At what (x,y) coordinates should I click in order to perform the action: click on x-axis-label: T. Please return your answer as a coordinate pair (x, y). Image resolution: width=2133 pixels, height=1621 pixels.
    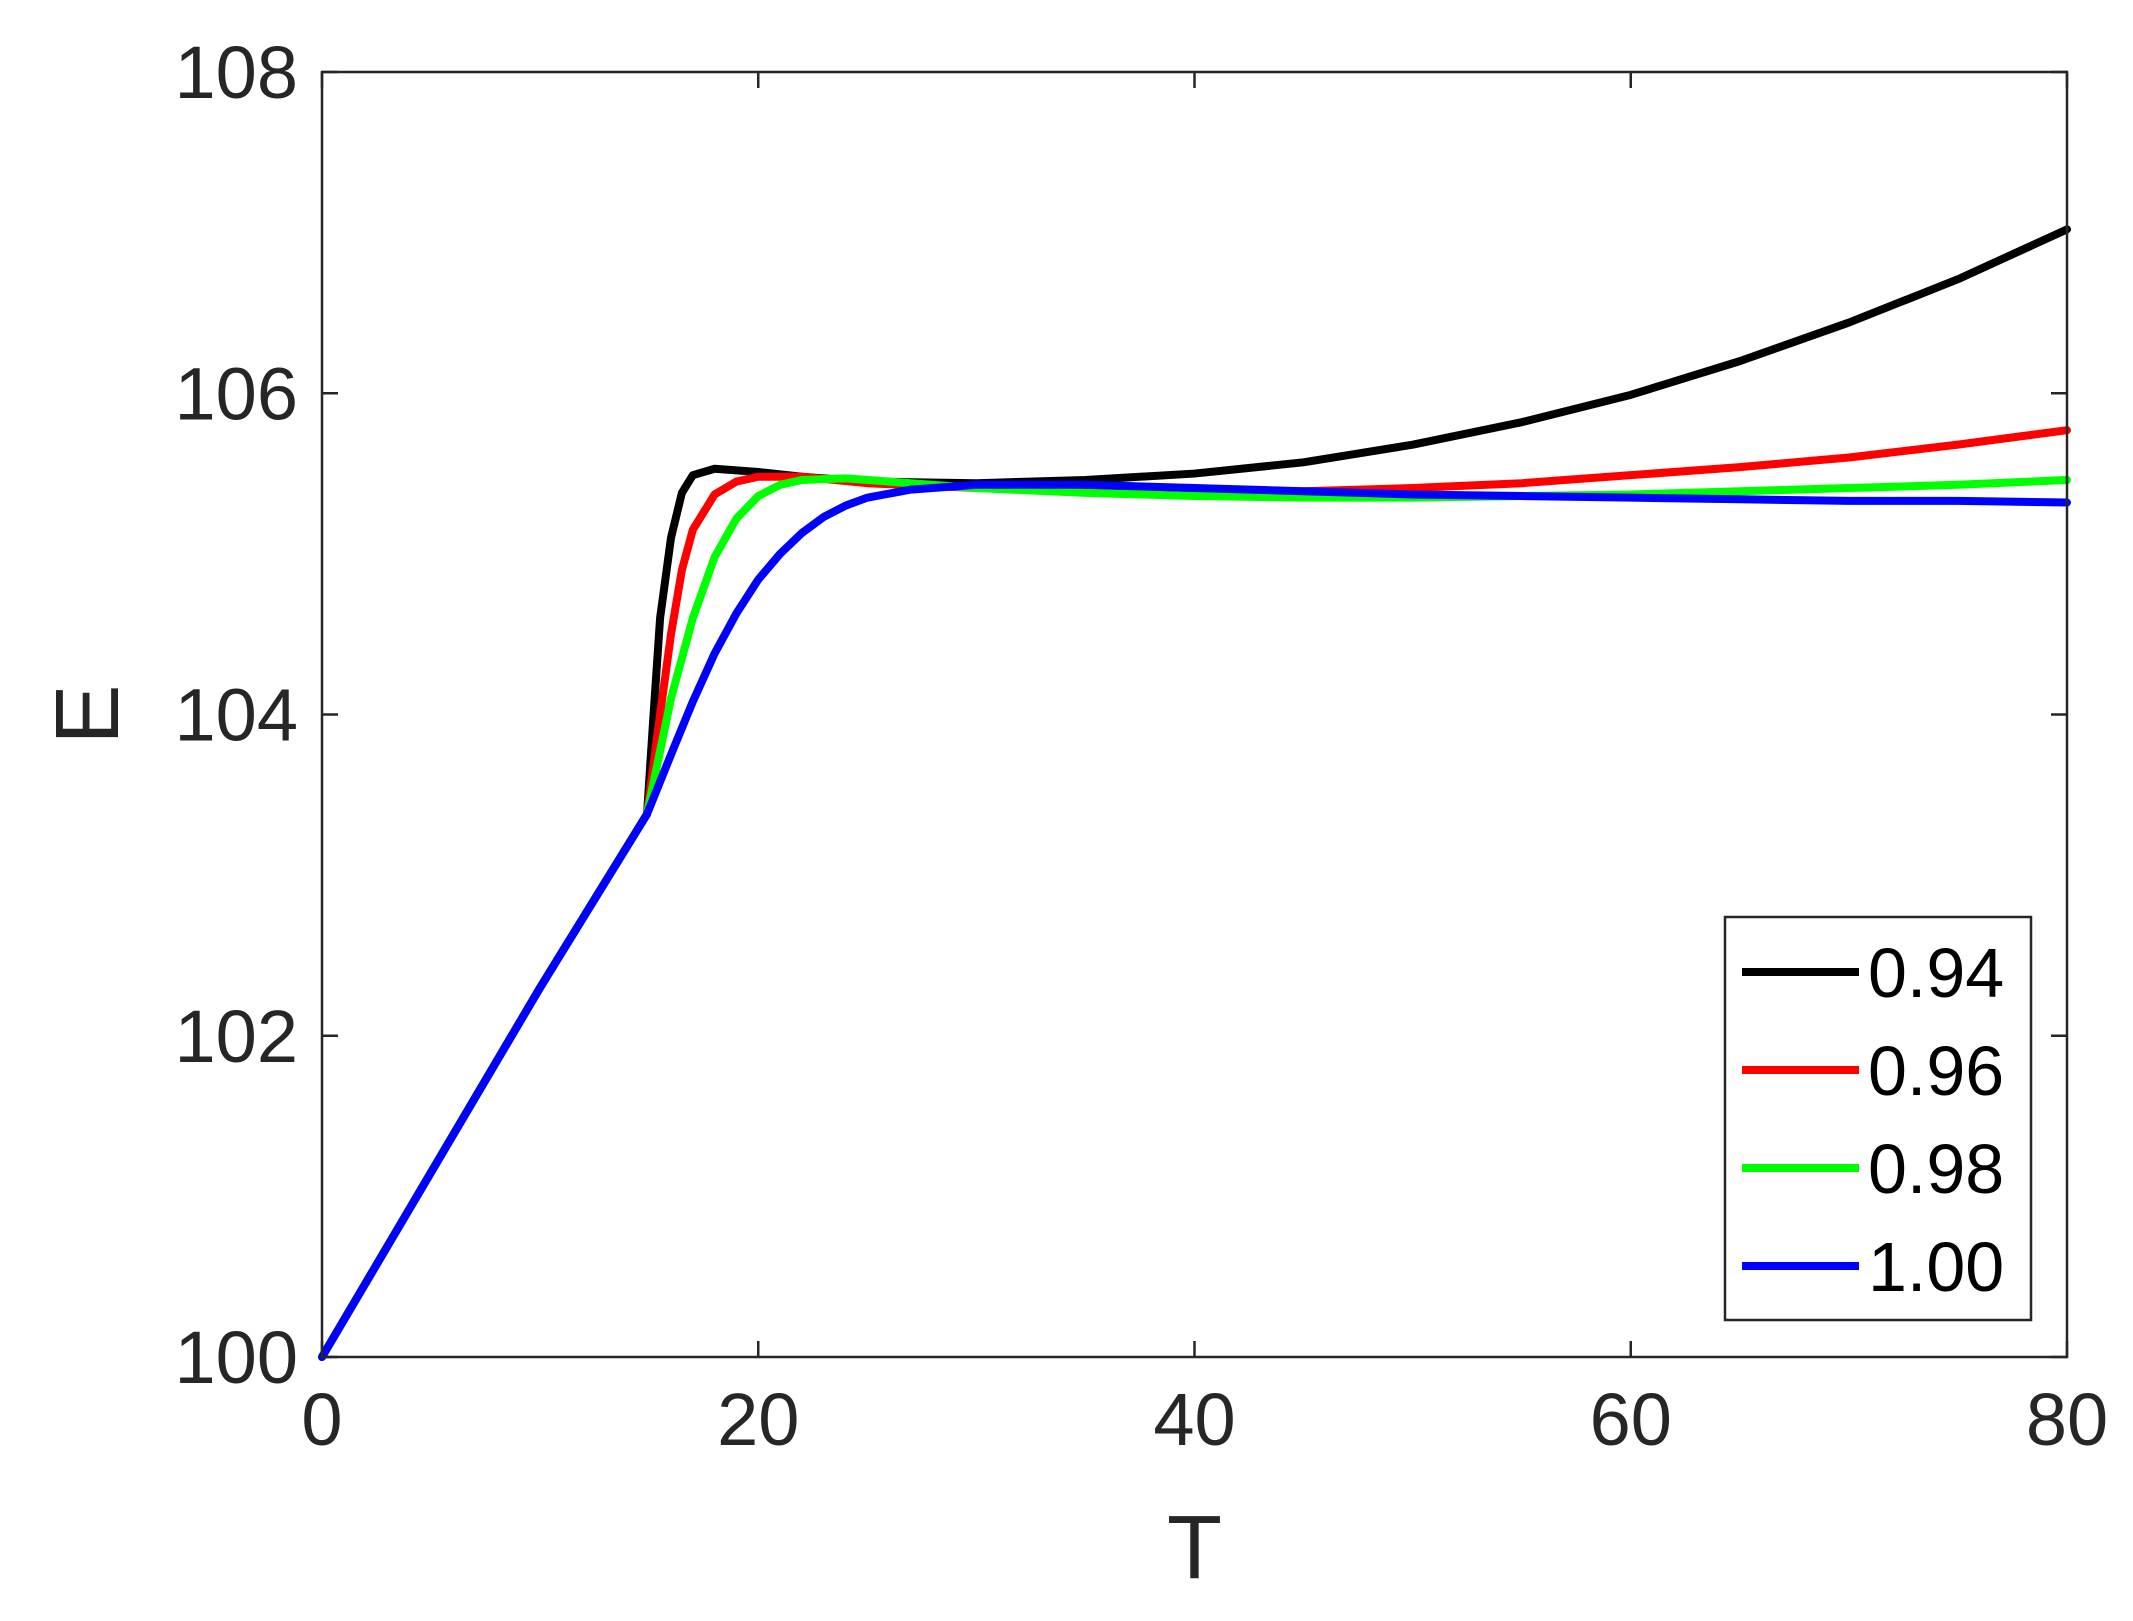
    Looking at the image, I should click on (1194, 1548).